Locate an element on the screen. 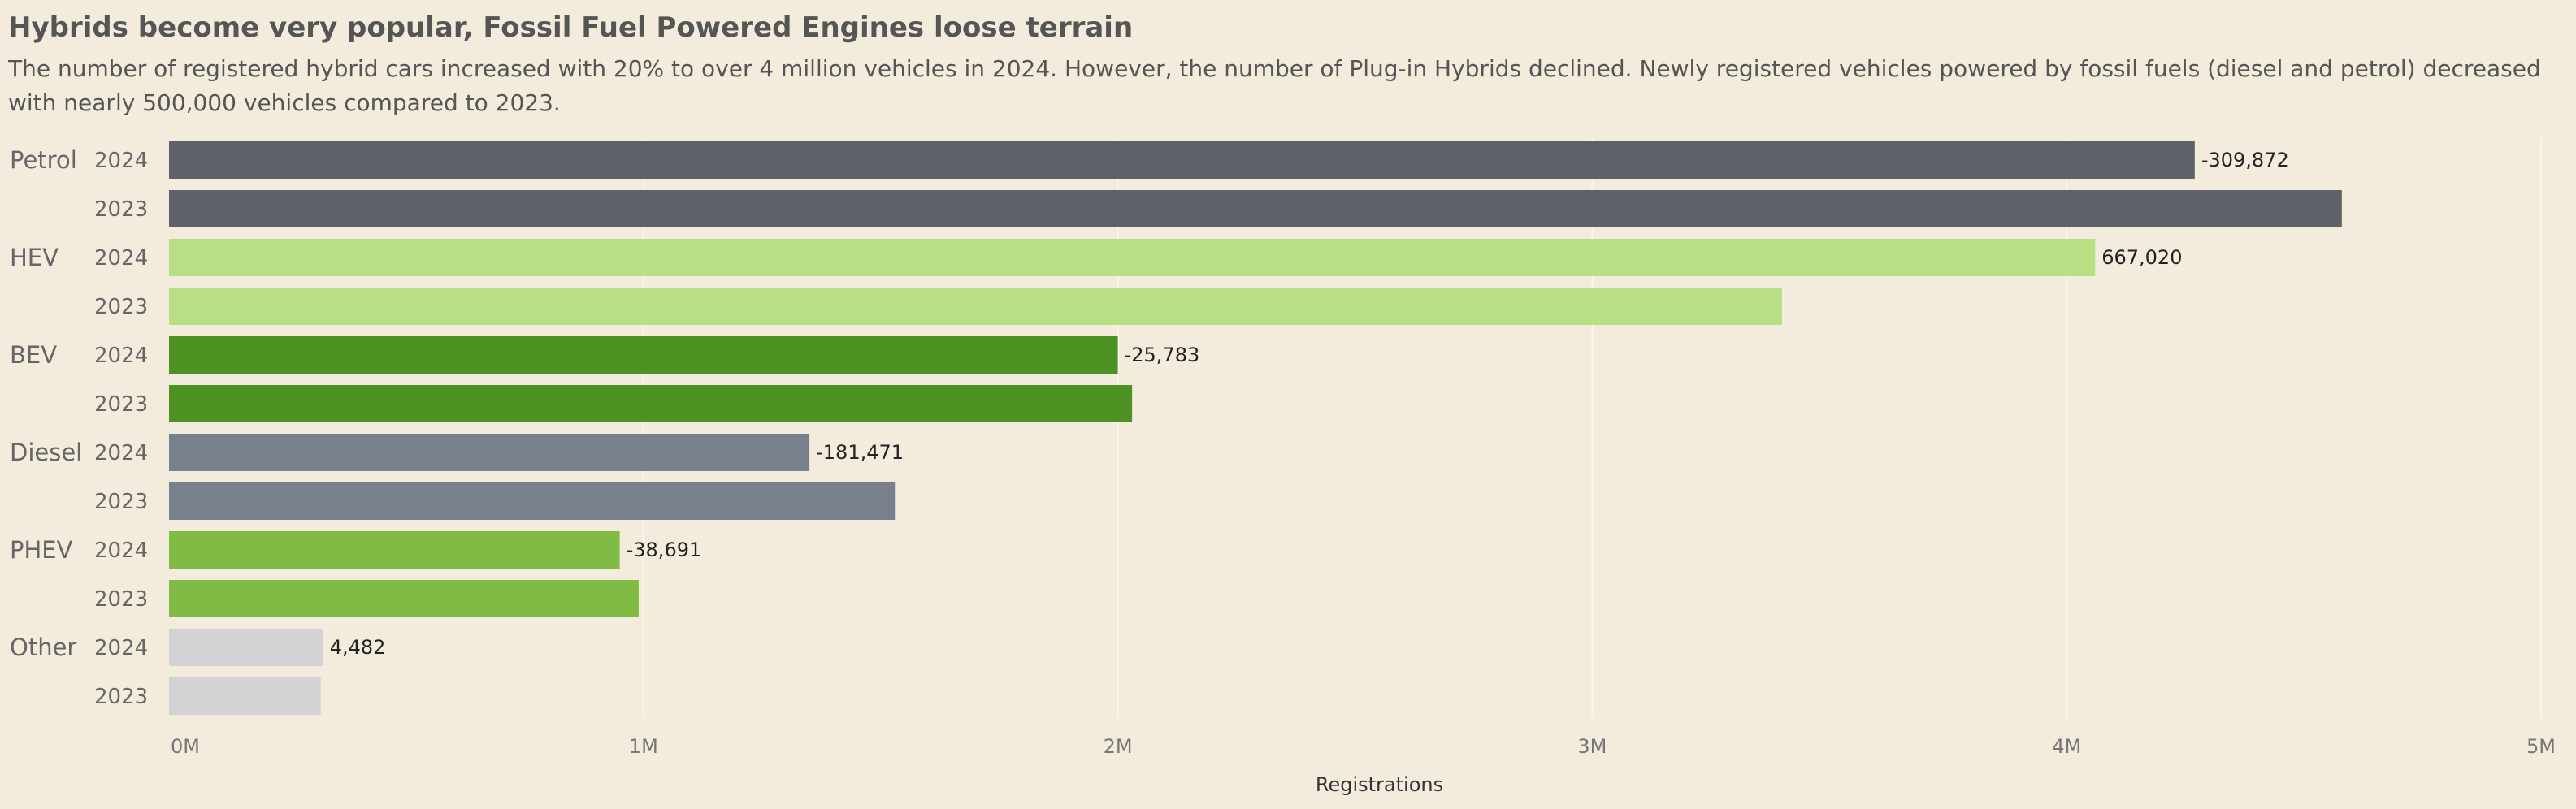 The image size is (2576, 809). category-label: Other is located at coordinates (43, 648).